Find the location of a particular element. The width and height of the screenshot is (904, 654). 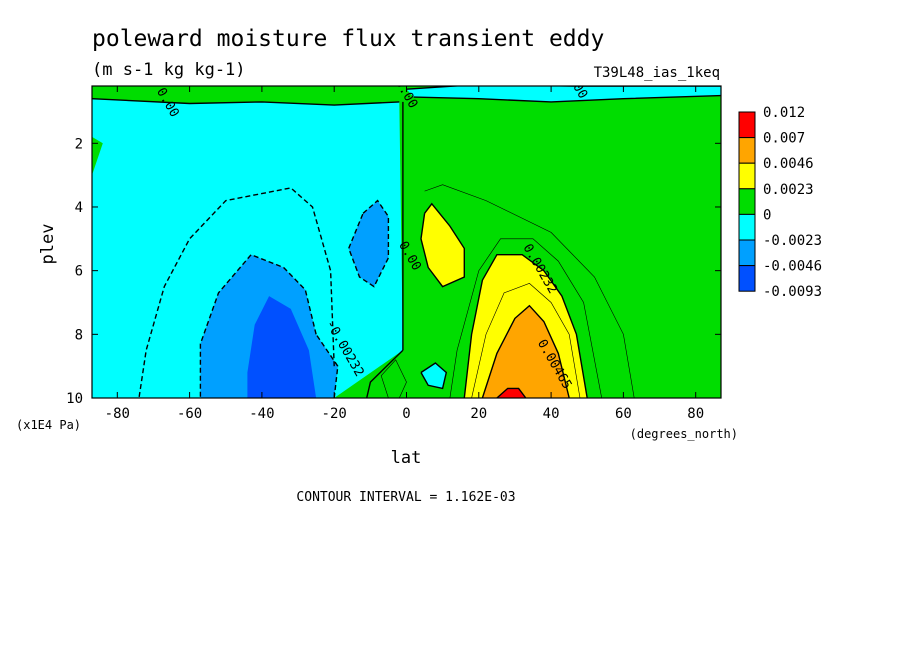

x-tick-label: 60 is located at coordinates (623, 414).